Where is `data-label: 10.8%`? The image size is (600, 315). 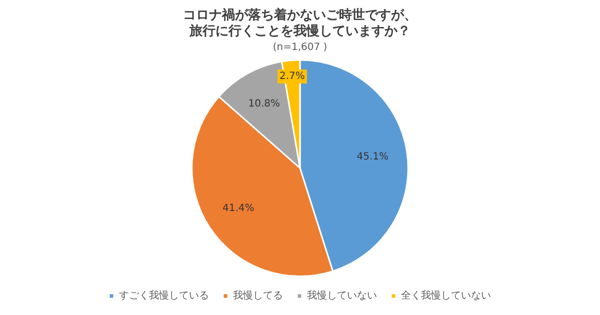
data-label: 10.8% is located at coordinates (264, 104).